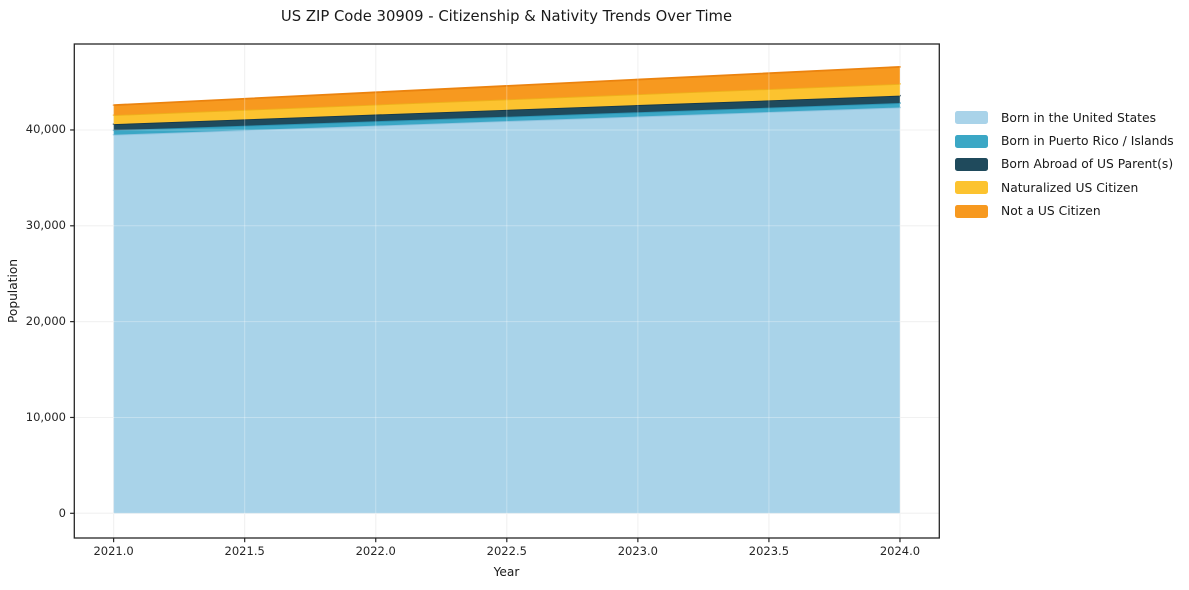  I want to click on legend-label: Born in the United States, so click(1078, 117).